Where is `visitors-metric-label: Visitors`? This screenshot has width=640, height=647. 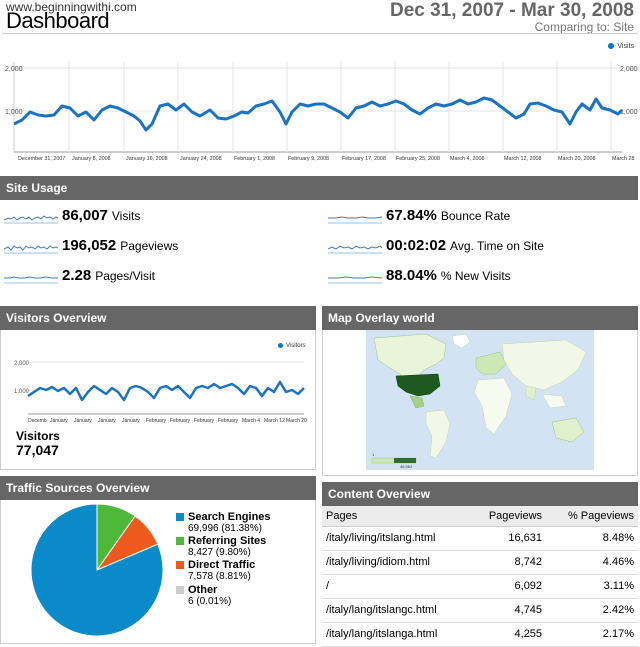
visitors-metric-label: Visitors is located at coordinates (38, 436).